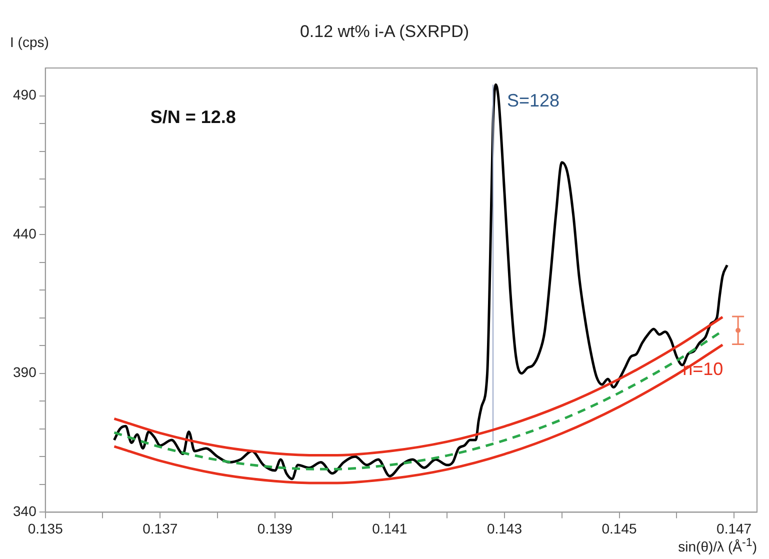 This screenshot has height=559, width=769. What do you see at coordinates (504, 528) in the screenshot?
I see `x-tick-label: 0.143` at bounding box center [504, 528].